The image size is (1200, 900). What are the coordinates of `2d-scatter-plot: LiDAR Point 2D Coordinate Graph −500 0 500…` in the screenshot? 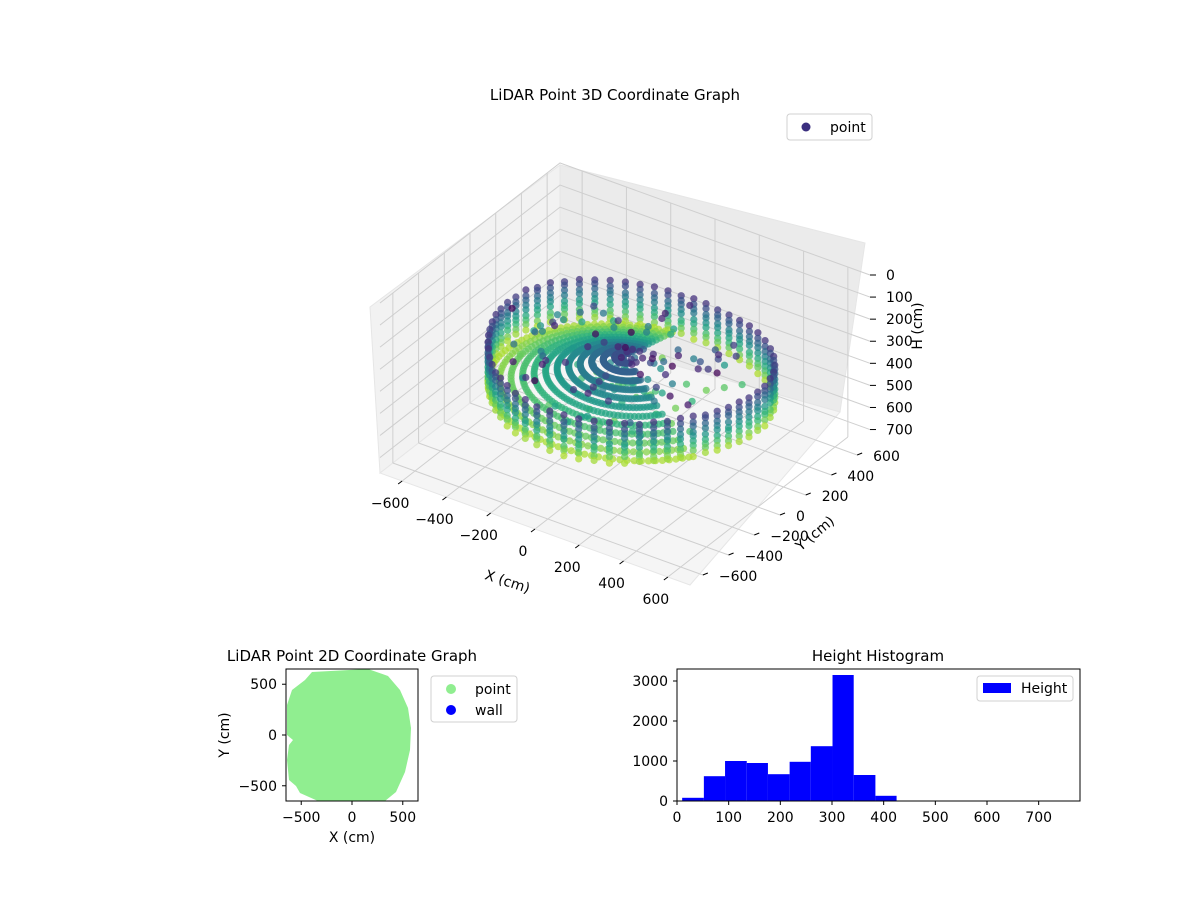 It's located at (367, 746).